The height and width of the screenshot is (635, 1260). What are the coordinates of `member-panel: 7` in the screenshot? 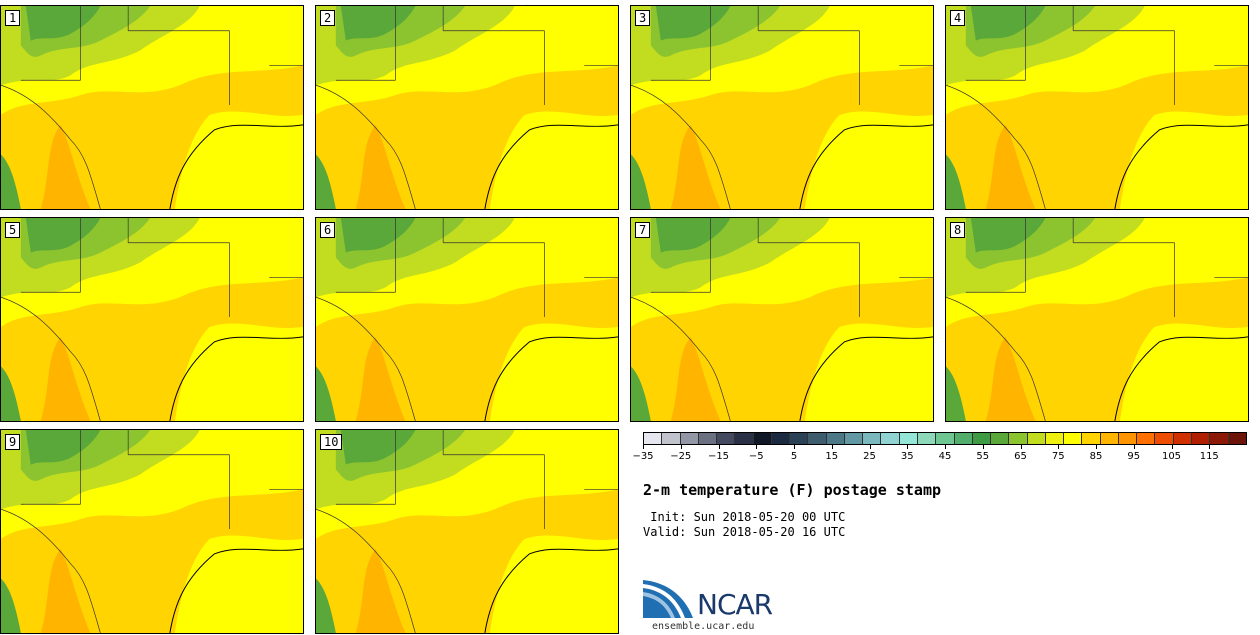 It's located at (782, 319).